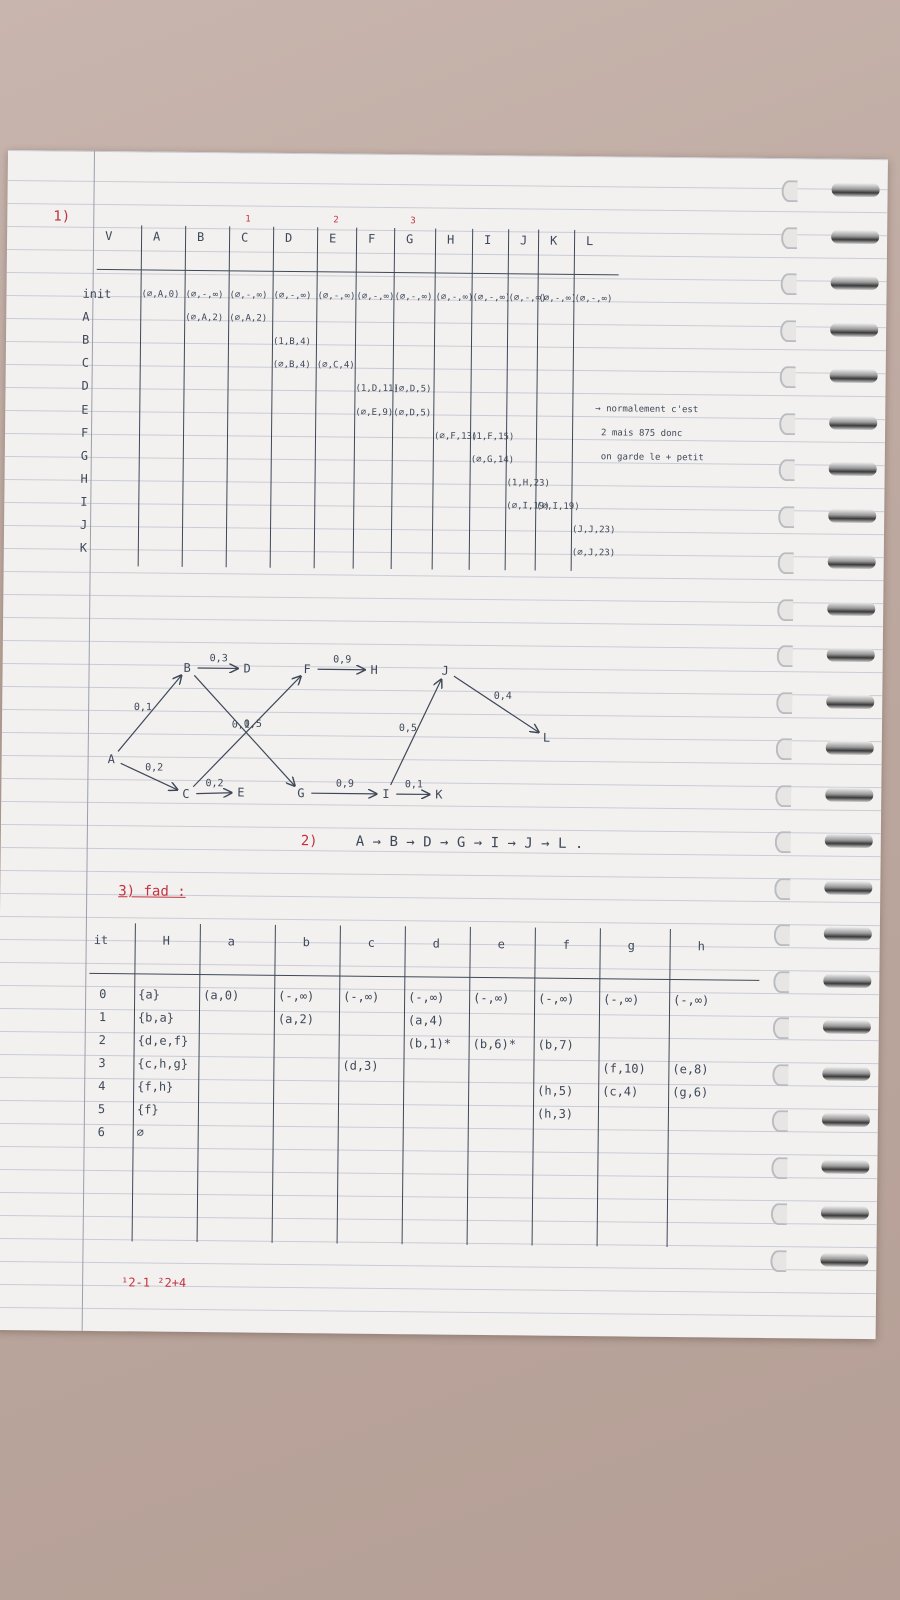 This screenshot has height=1600, width=900. What do you see at coordinates (429, 1043) in the screenshot?
I see `fad-cell: (b,1)*` at bounding box center [429, 1043].